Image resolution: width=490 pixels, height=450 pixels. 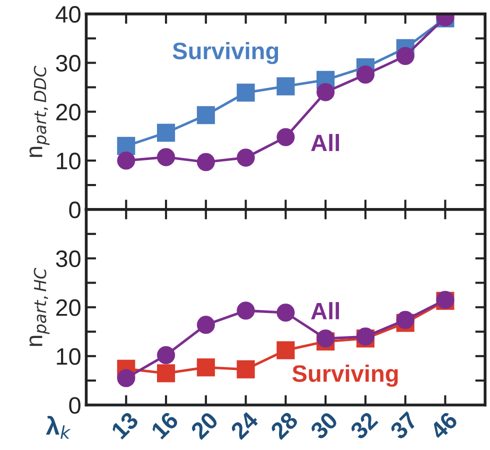 What do you see at coordinates (324, 425) in the screenshot?
I see `x-tick-label: 30` at bounding box center [324, 425].